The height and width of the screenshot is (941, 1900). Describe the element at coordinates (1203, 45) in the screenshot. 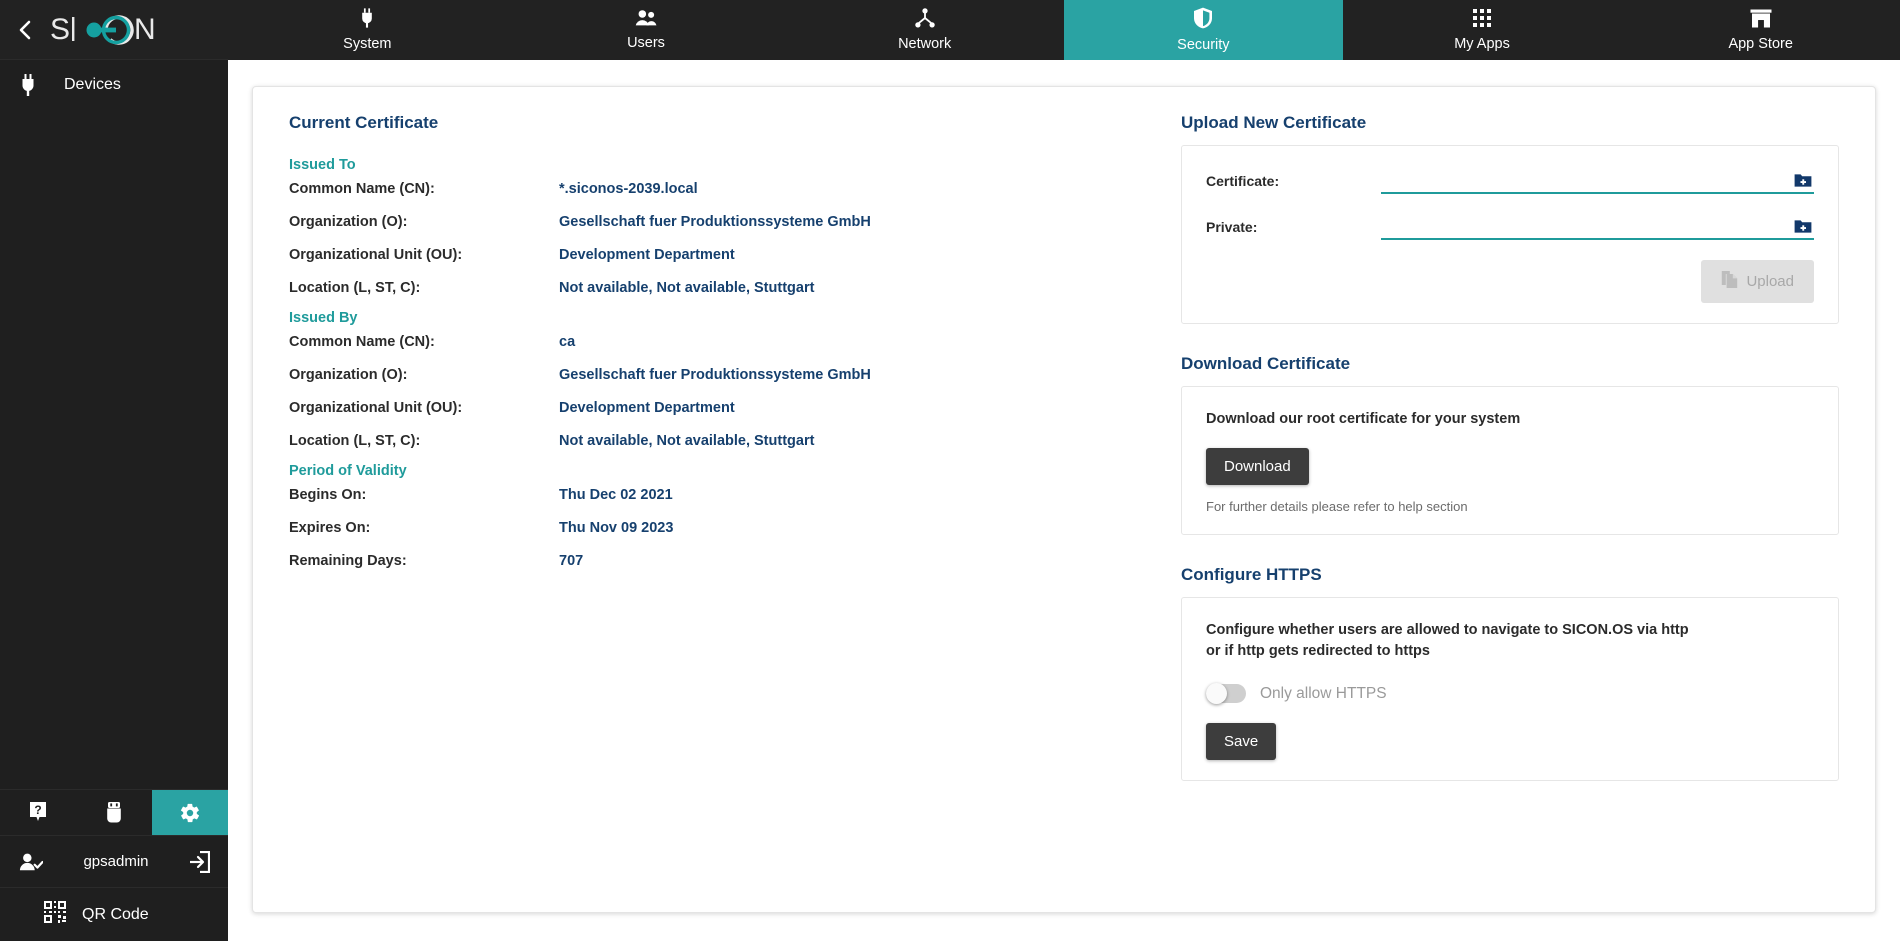

I see `tab-label: Security` at that location.